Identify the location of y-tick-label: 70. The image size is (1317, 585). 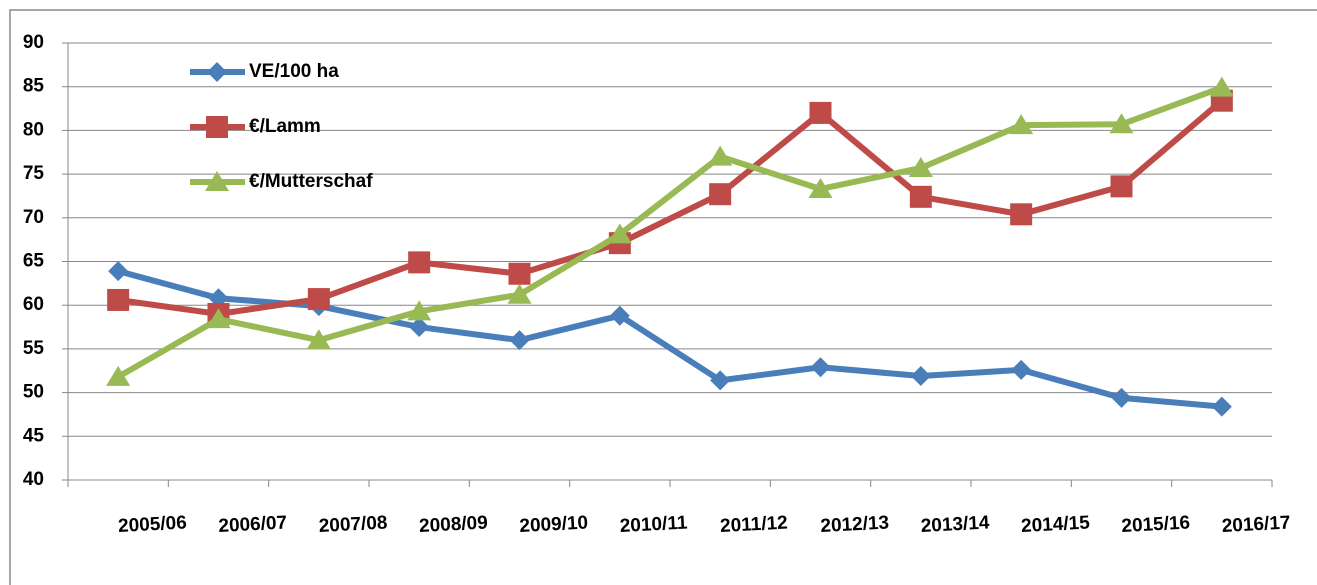
(33, 217).